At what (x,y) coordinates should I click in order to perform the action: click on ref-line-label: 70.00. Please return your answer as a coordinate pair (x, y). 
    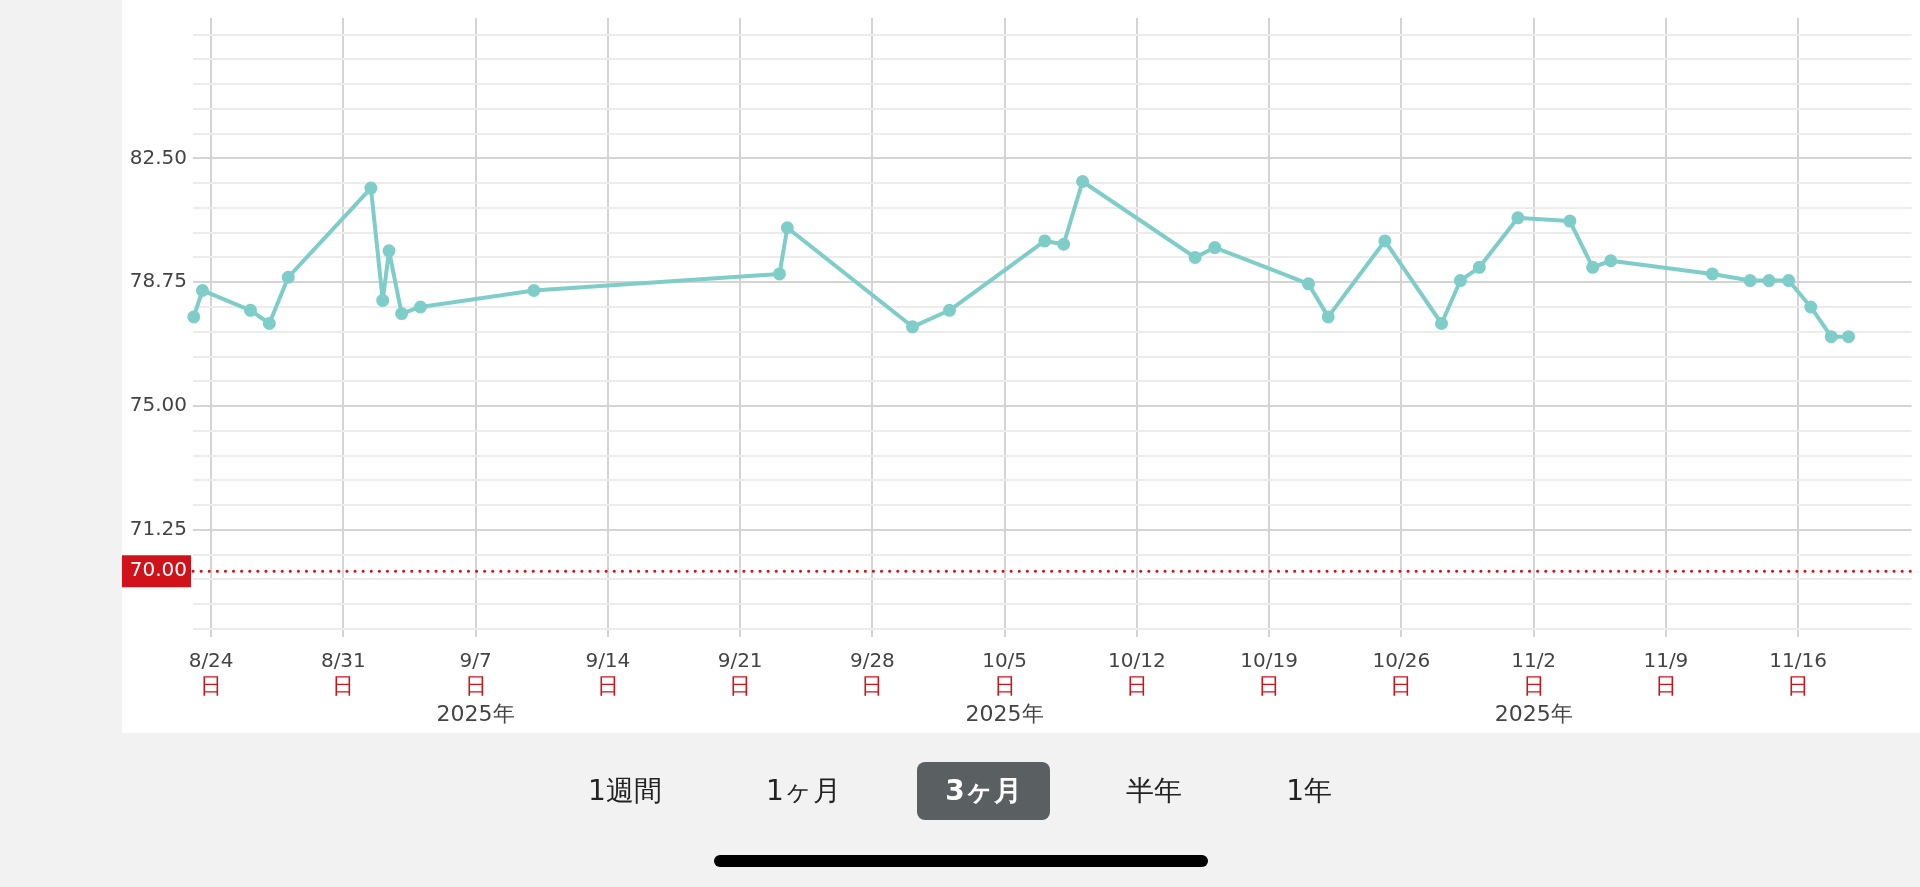
    Looking at the image, I should click on (158, 569).